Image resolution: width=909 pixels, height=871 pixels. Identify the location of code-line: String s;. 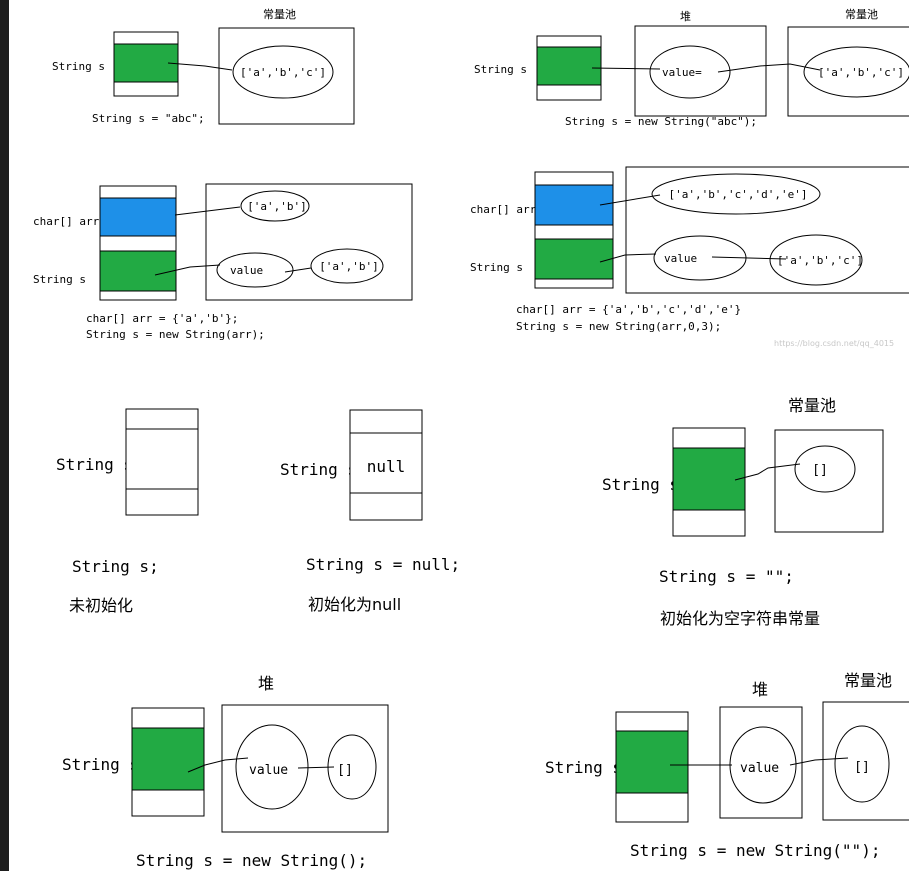
(115, 566).